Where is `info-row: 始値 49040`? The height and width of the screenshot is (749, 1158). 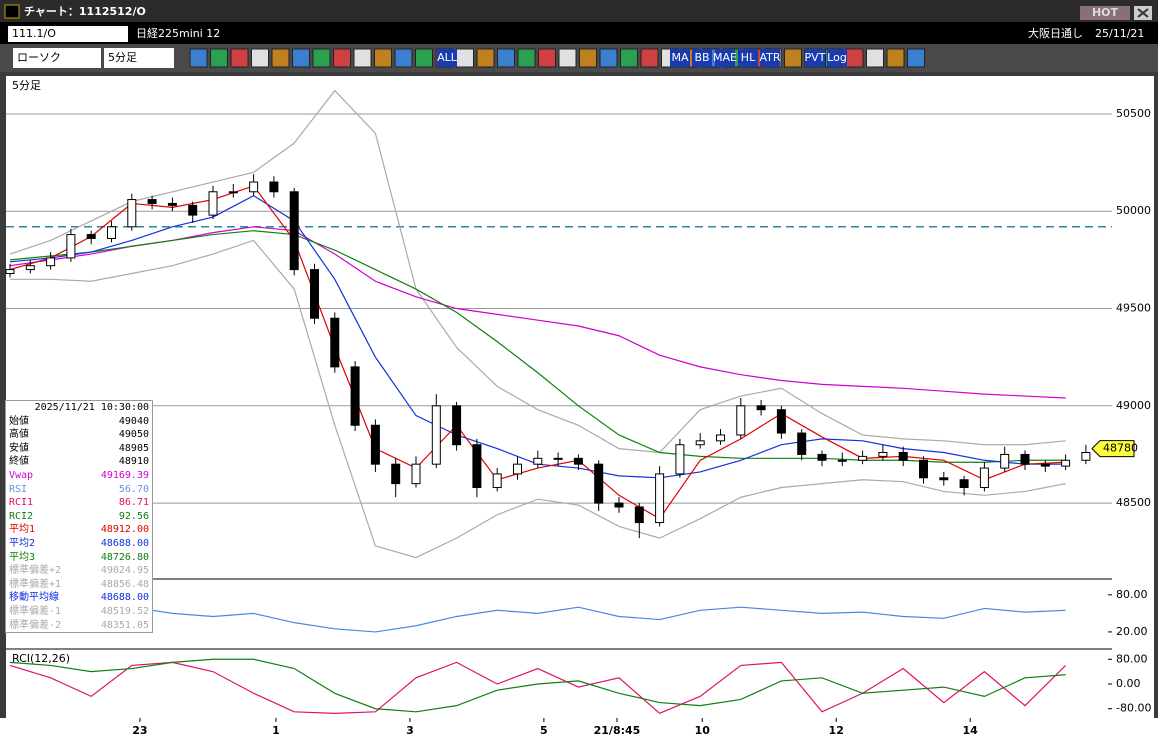
info-row: 始値 49040 is located at coordinates (79, 422).